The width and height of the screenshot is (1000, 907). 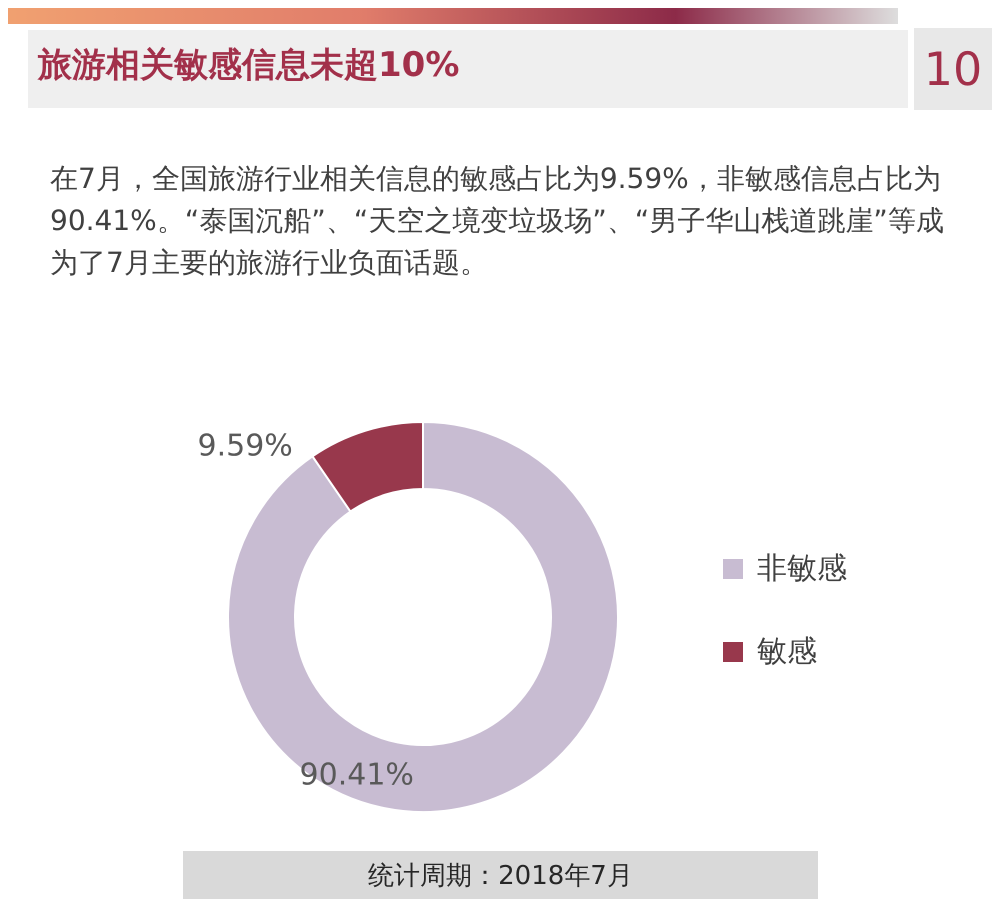 I want to click on chart-title: 旅游相关敏感信息未超10%, so click(x=249, y=65).